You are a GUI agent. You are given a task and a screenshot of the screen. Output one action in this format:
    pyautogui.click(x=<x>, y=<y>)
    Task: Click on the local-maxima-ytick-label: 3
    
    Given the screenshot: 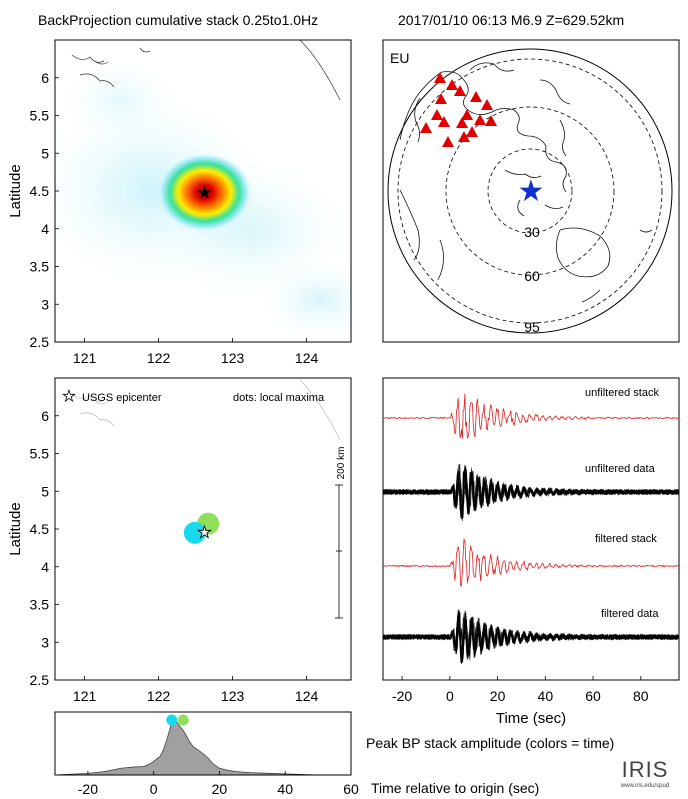 What is the action you would take?
    pyautogui.click(x=45, y=642)
    